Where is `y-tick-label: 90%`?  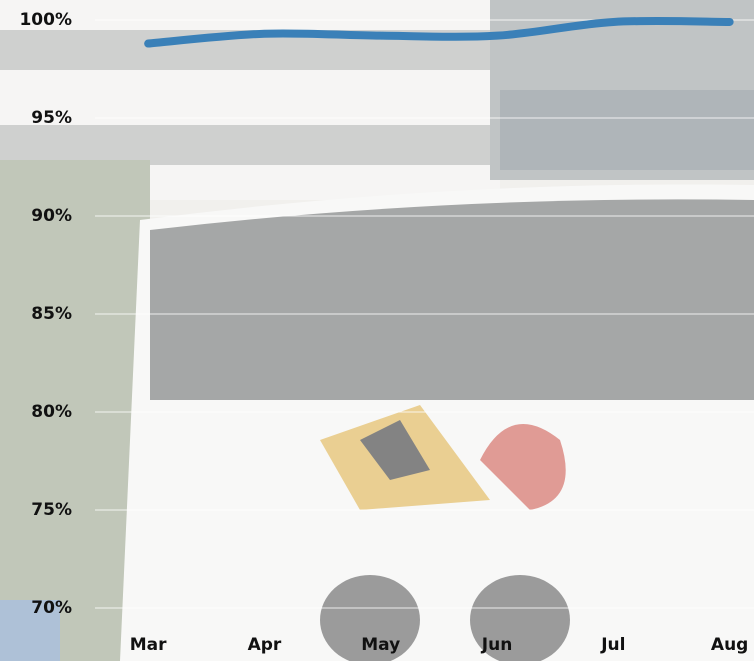 y-tick-label: 90% is located at coordinates (51, 216).